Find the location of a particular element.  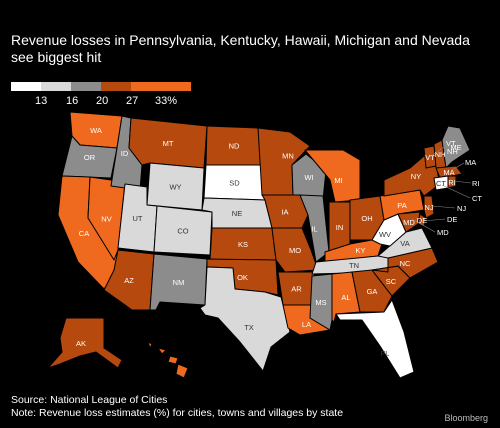

legend-labels: 13 16 20 27 33% is located at coordinates (101, 102).